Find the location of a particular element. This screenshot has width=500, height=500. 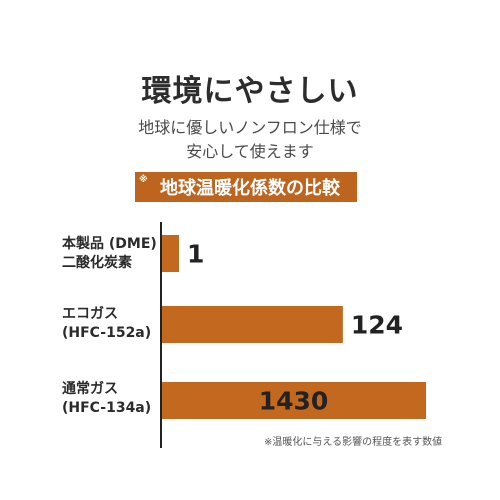

subtitle-line-1: 地球に優しいノンフロン仕様で is located at coordinates (250, 127).